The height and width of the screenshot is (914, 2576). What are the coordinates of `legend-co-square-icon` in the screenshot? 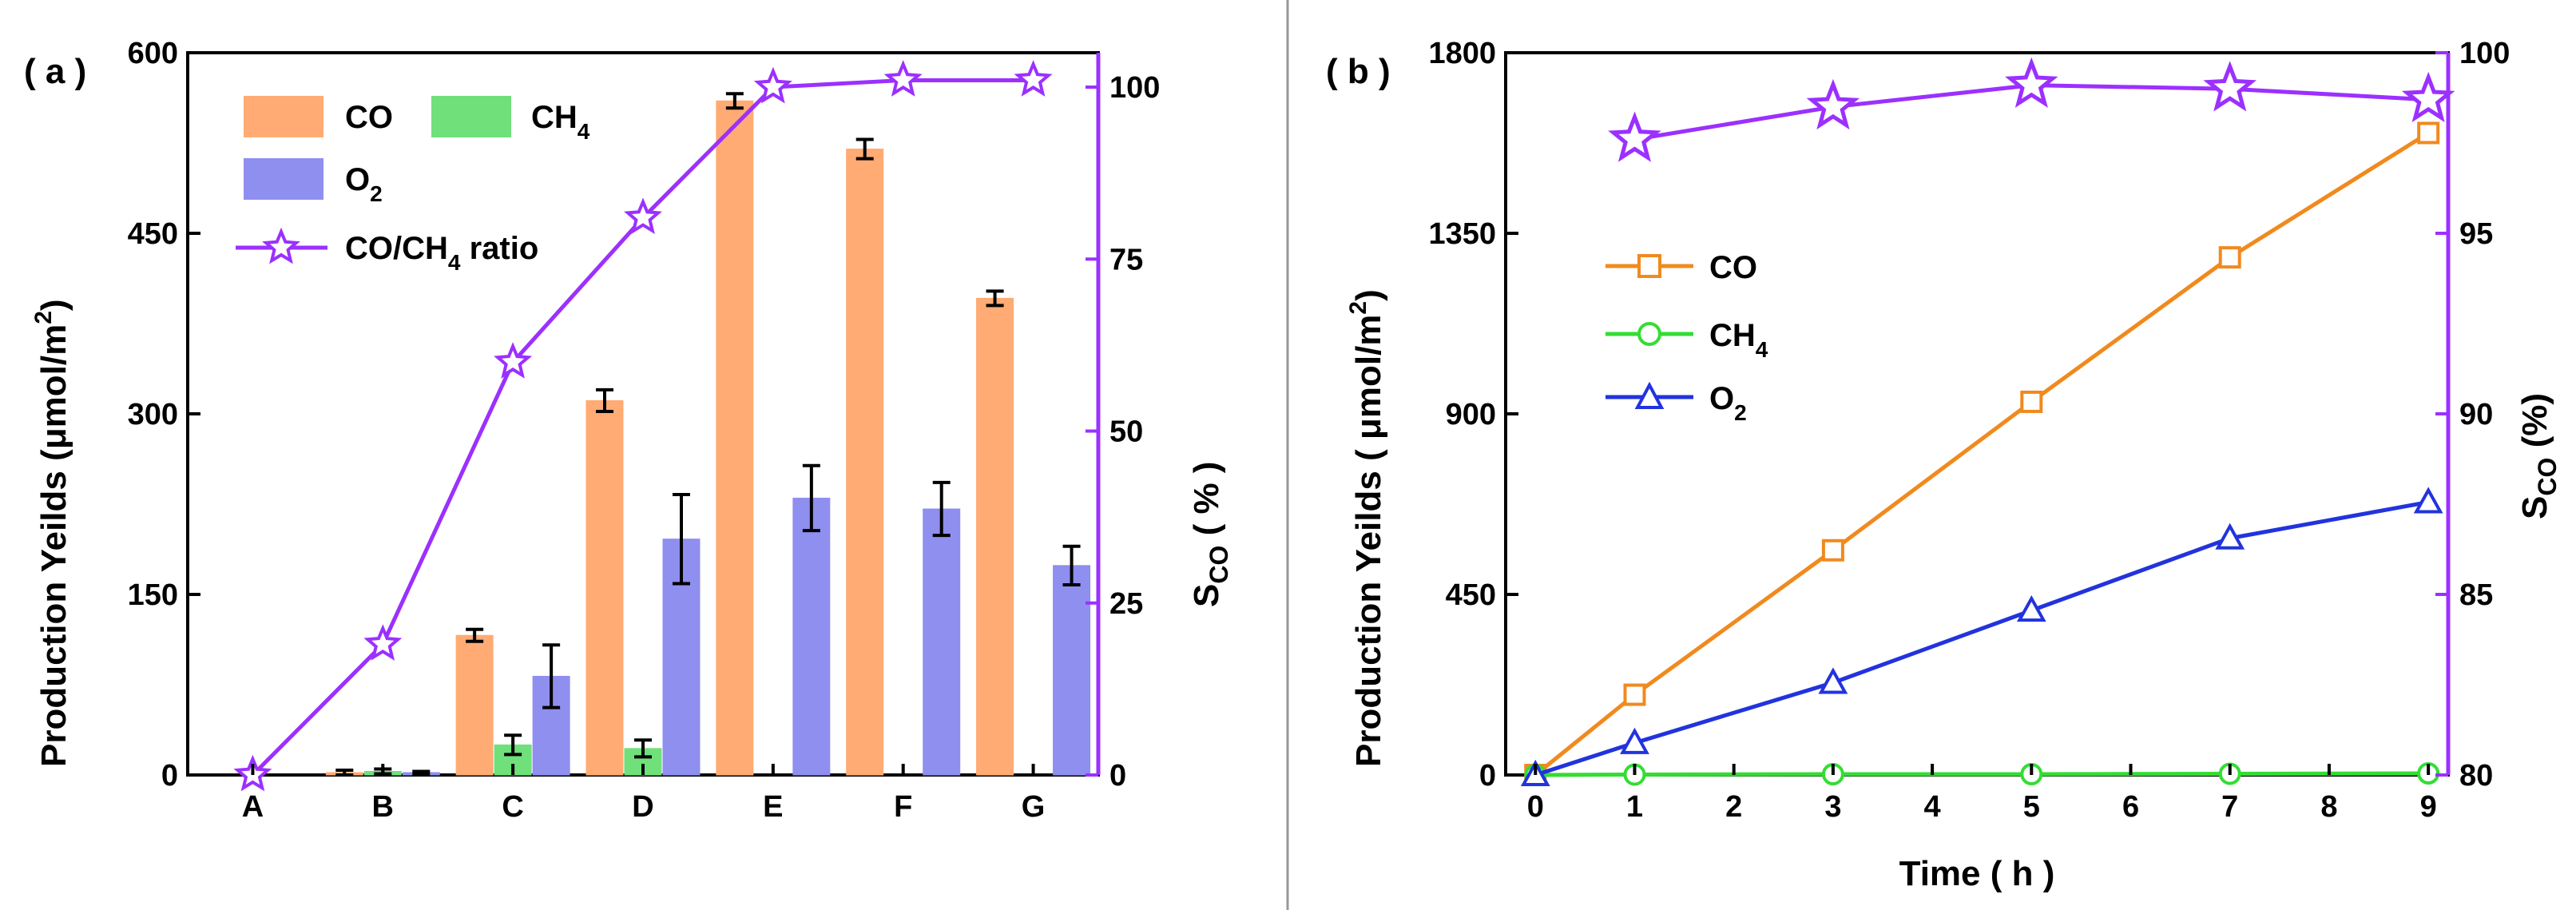 It's located at (1649, 266).